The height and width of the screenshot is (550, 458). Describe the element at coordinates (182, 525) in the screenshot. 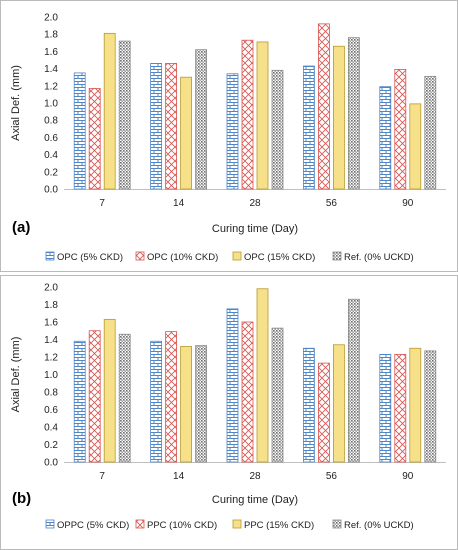

I see `legend-entry: PPC (10% CKD)` at that location.